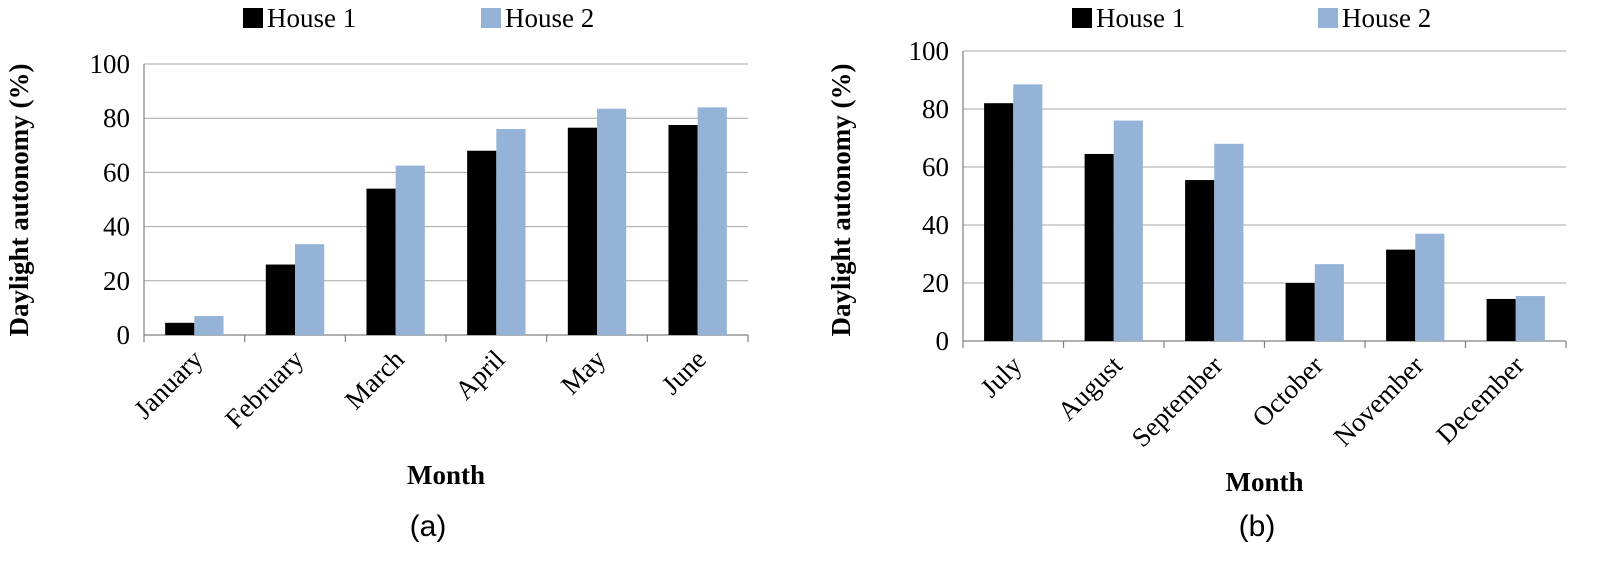  Describe the element at coordinates (1099, 247) in the screenshot. I see `bar-house-1-august` at that location.